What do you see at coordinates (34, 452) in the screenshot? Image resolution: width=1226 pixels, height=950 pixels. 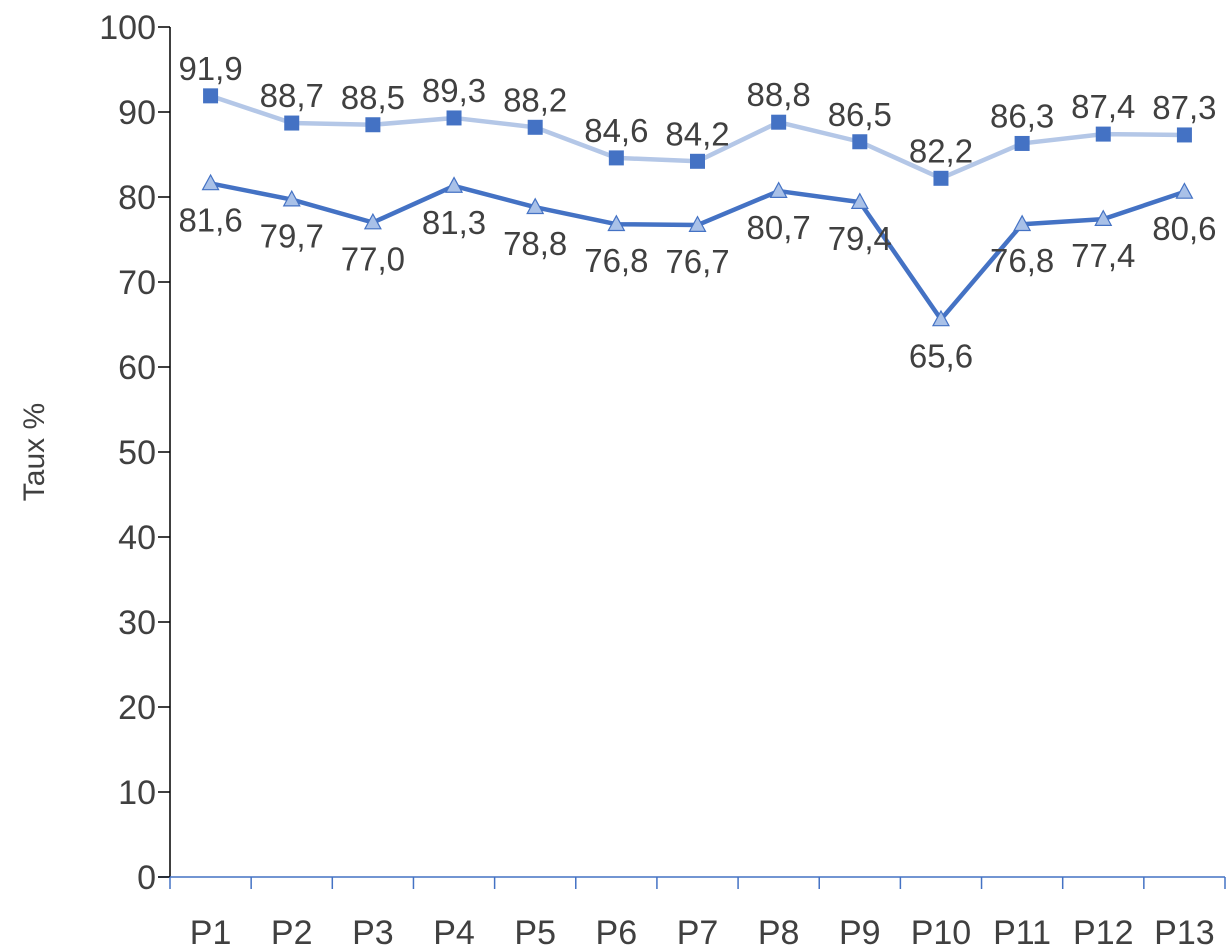 I see `y-axis-title: Taux %` at bounding box center [34, 452].